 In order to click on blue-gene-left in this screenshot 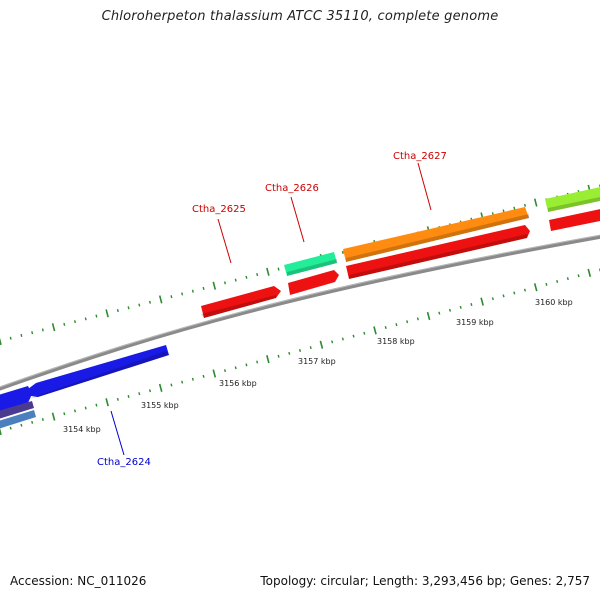, I will do `click(16, 399)`.